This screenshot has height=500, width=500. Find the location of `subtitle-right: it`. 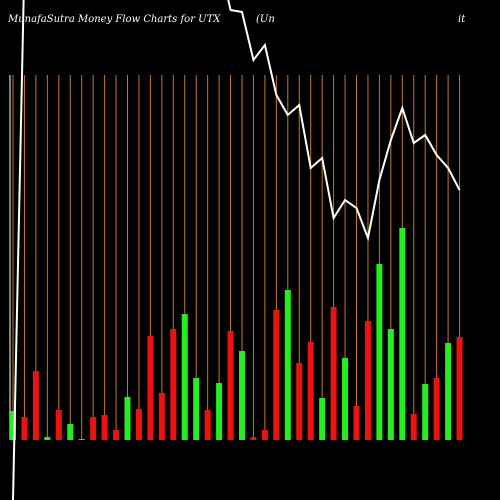

subtitle-right: it is located at coordinates (462, 19).